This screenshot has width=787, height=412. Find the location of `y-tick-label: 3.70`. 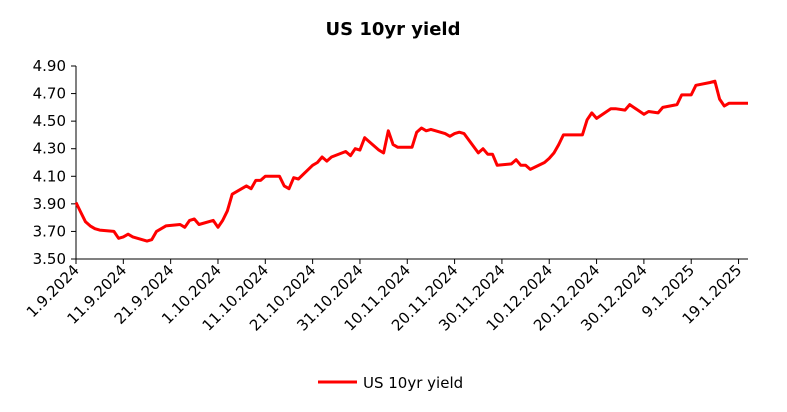

y-tick-label: 3.70 is located at coordinates (49, 231).